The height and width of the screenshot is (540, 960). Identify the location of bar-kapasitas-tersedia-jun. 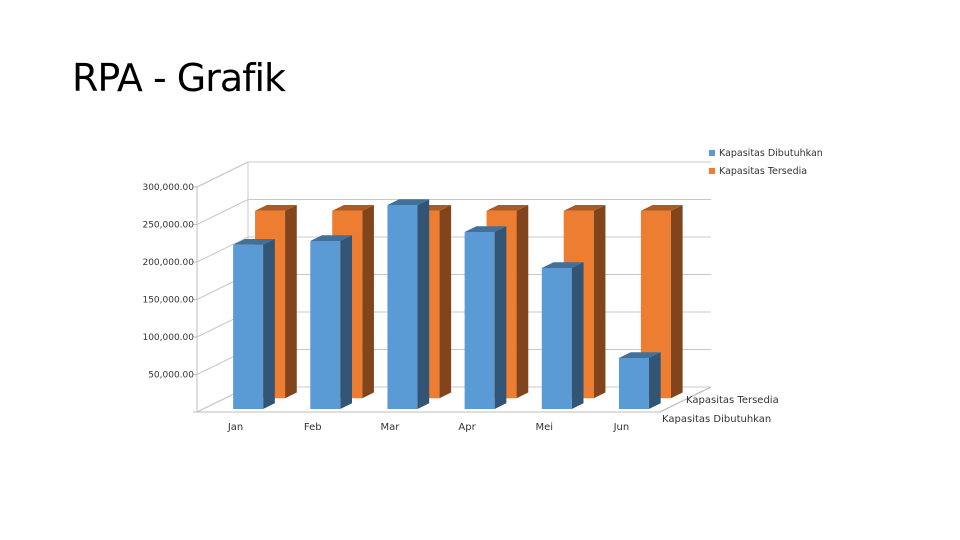
(661, 302).